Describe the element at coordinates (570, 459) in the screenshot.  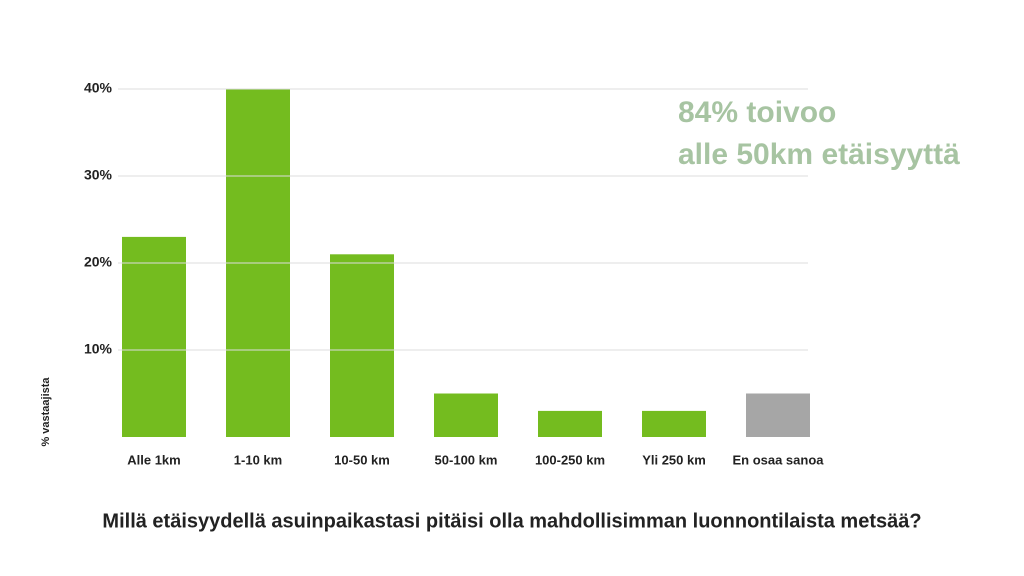
I see `x-tick-label: 100-250 km` at that location.